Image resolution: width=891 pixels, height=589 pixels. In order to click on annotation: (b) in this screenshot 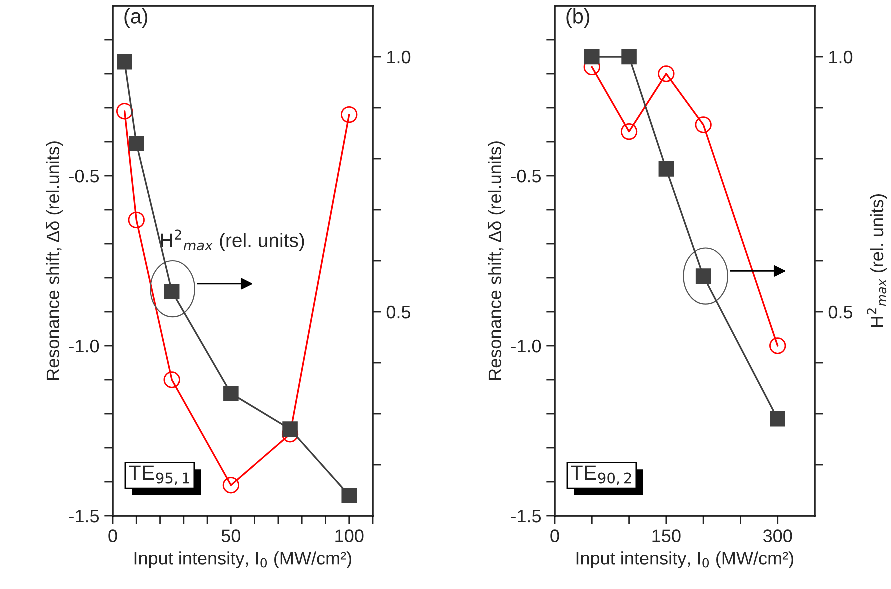, I will do `click(578, 18)`.